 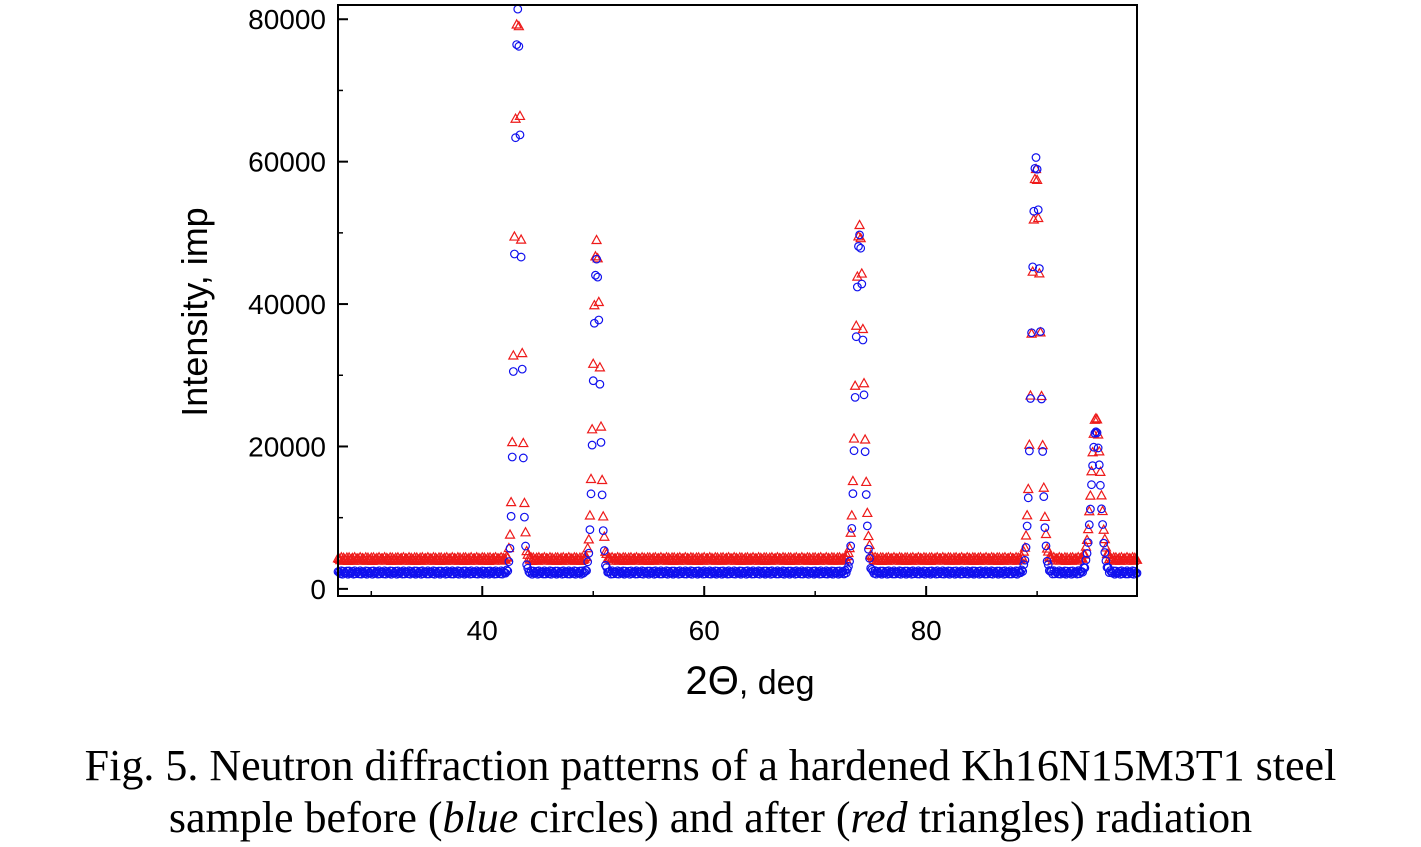 What do you see at coordinates (926, 630) in the screenshot?
I see `x-tick-label: 80` at bounding box center [926, 630].